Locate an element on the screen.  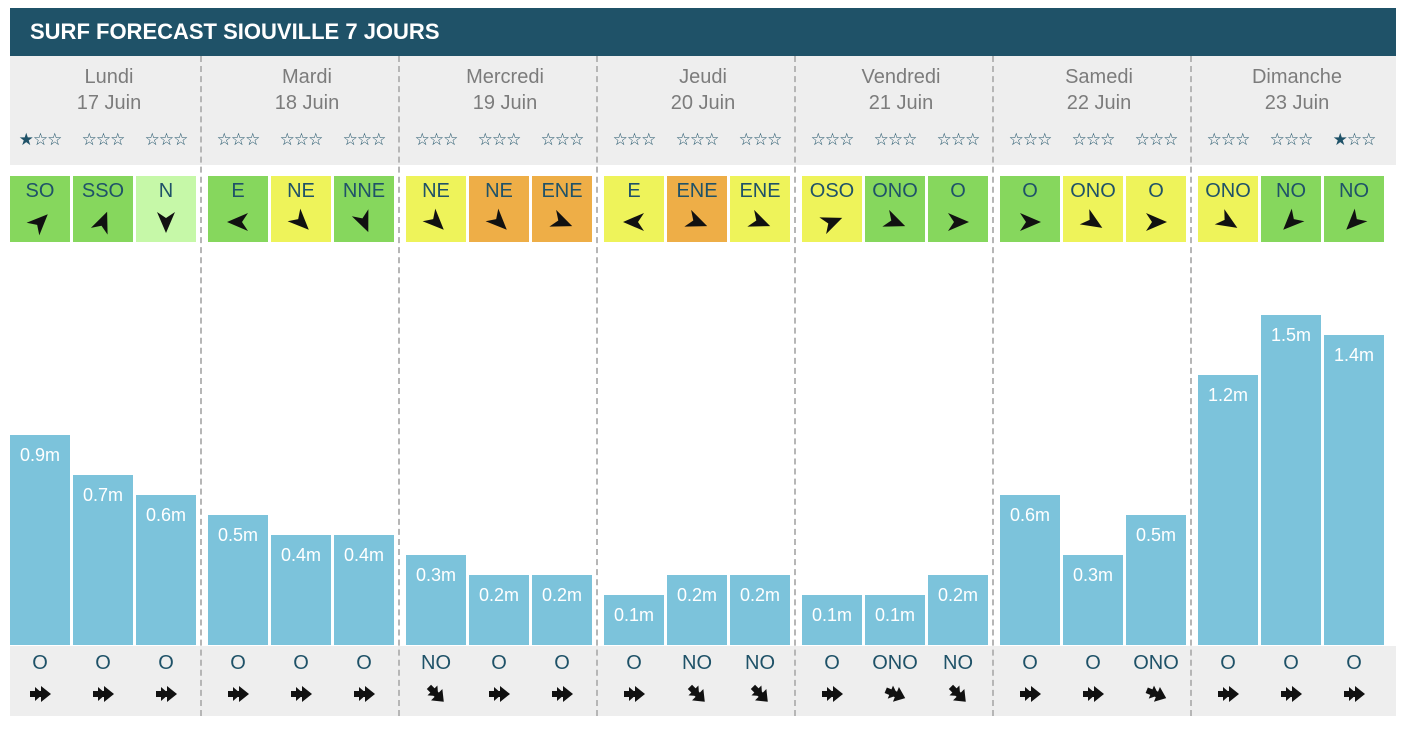
wind-box: SSO is located at coordinates (103, 209).